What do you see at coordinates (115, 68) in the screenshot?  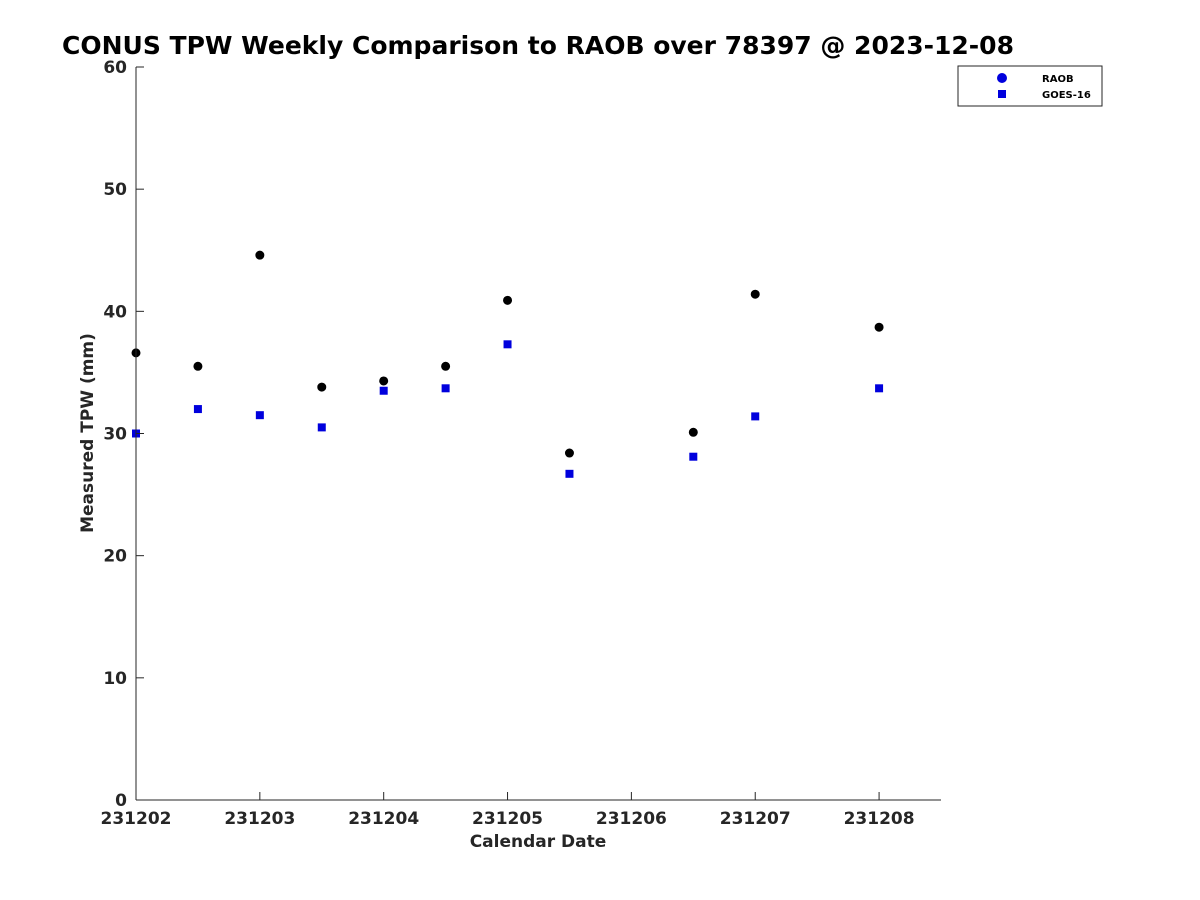 I see `y-tick-label: 60` at bounding box center [115, 68].